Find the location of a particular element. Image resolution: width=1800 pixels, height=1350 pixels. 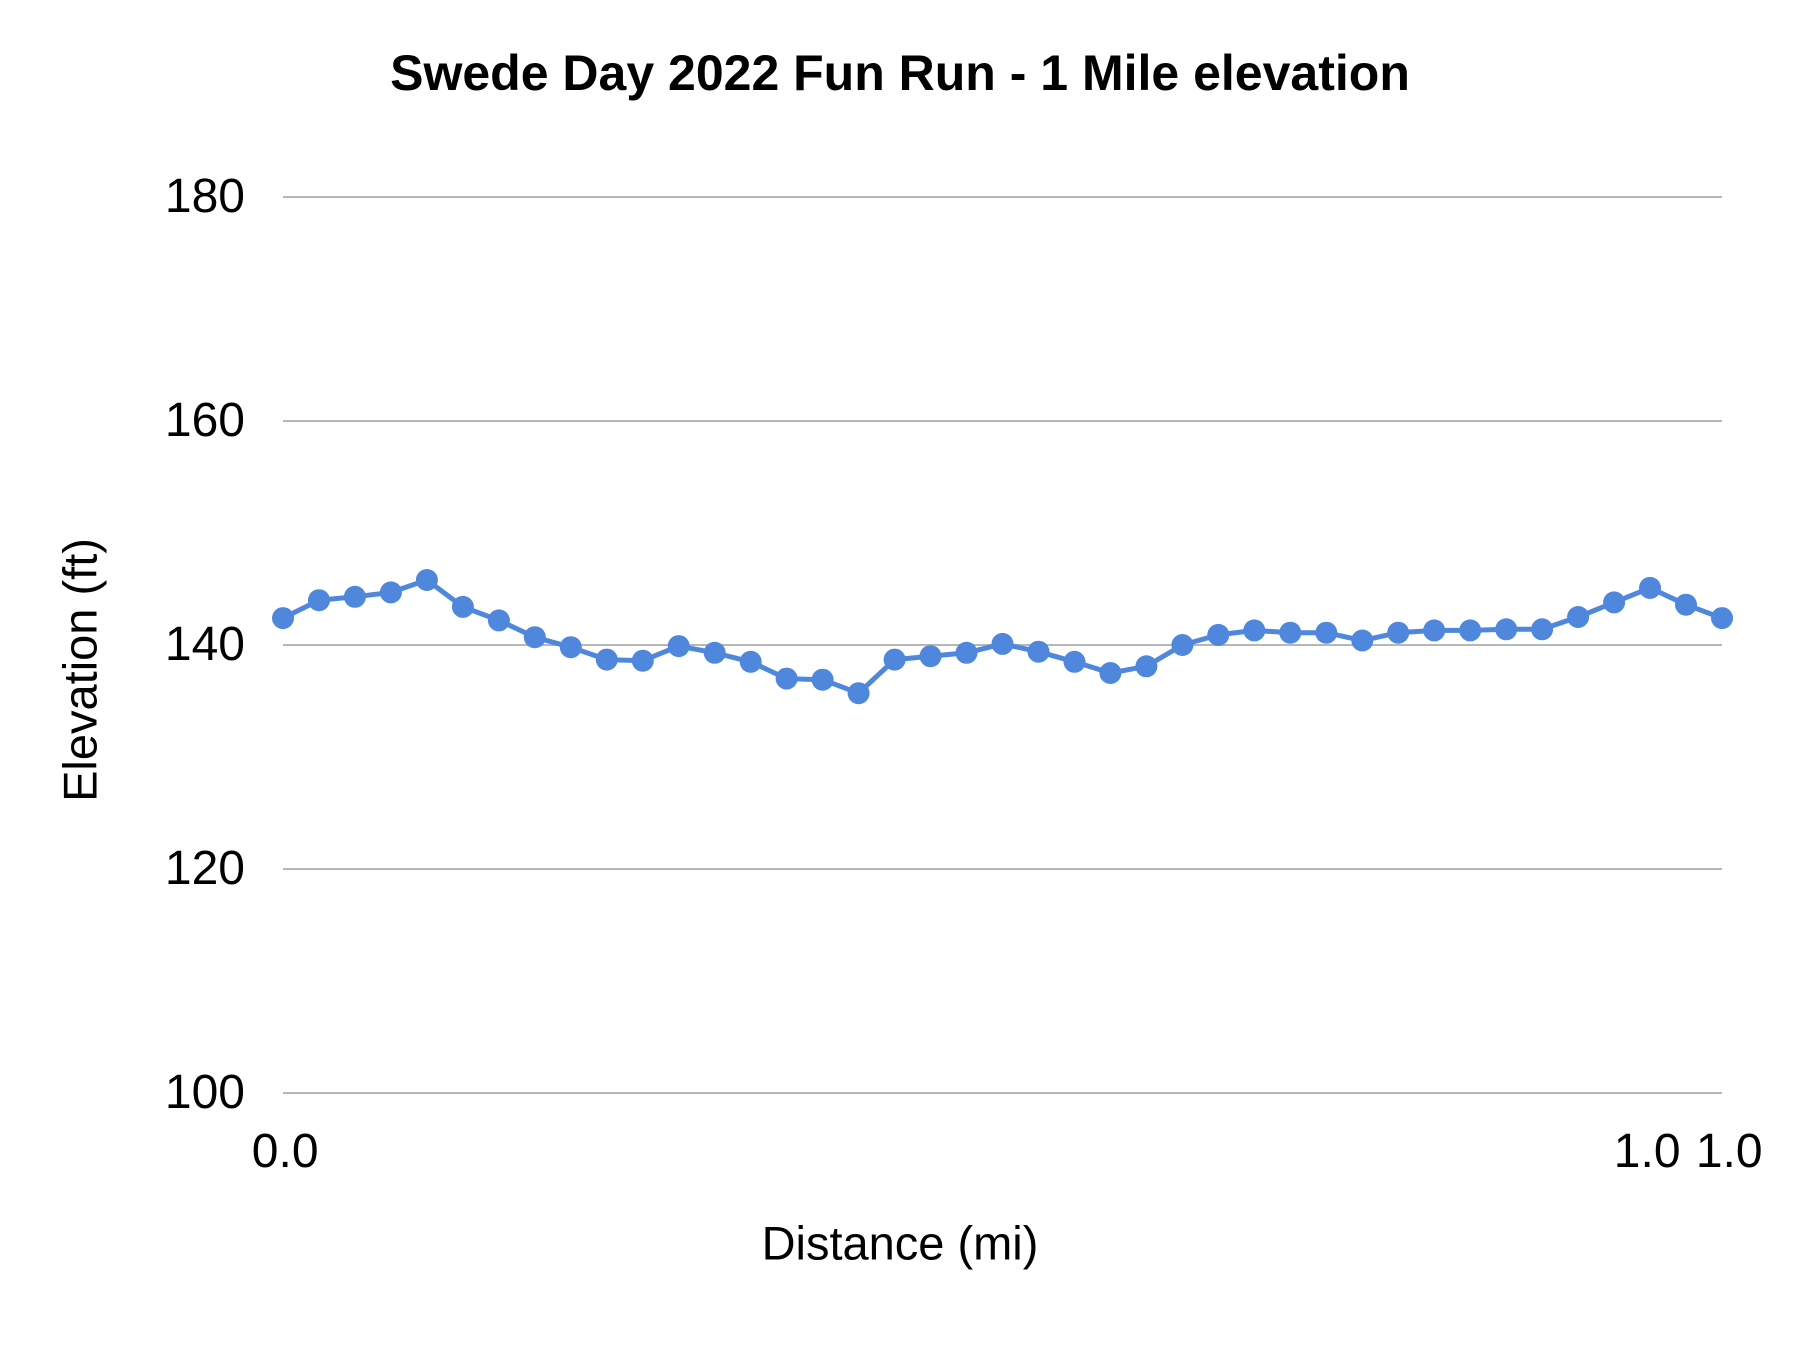

y-tick-label: 100 is located at coordinates (204, 1092).